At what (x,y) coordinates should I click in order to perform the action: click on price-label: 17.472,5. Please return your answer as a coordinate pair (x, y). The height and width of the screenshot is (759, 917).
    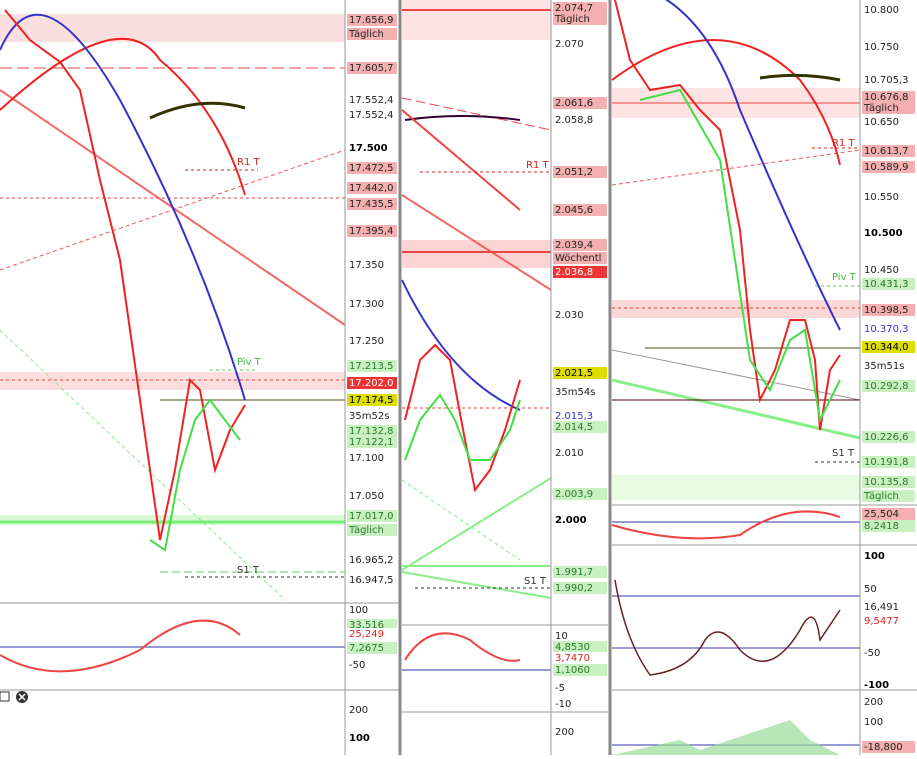
    Looking at the image, I should click on (371, 168).